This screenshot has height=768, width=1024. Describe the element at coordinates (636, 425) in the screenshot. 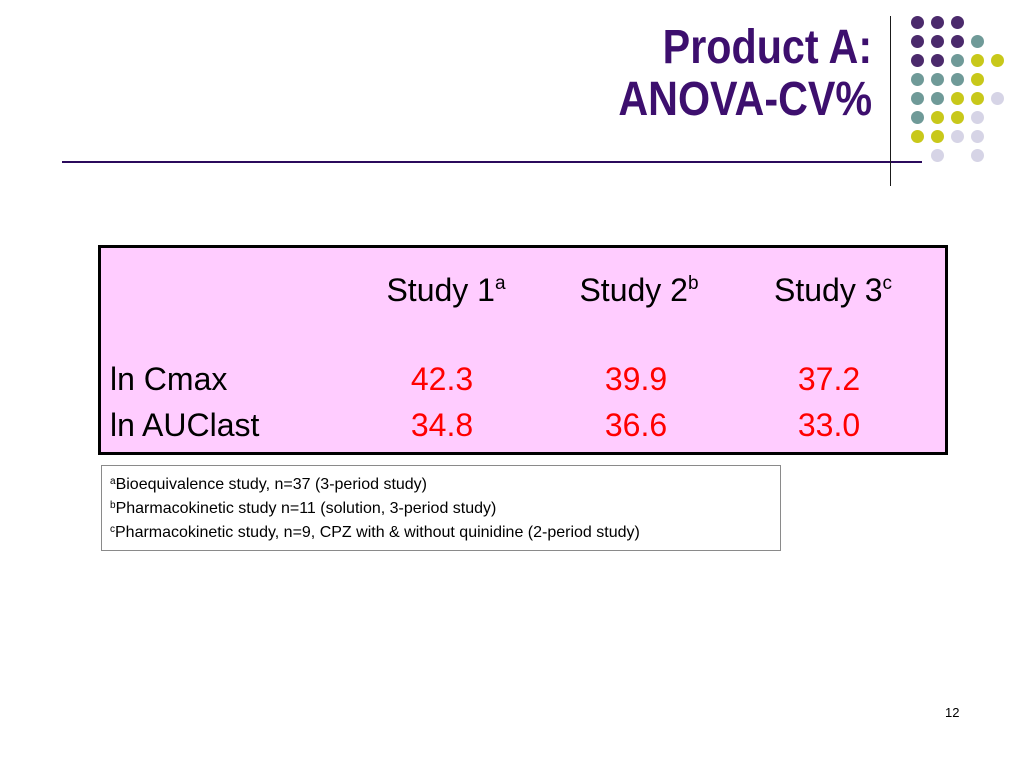

I see `value-cell: 36.6` at that location.